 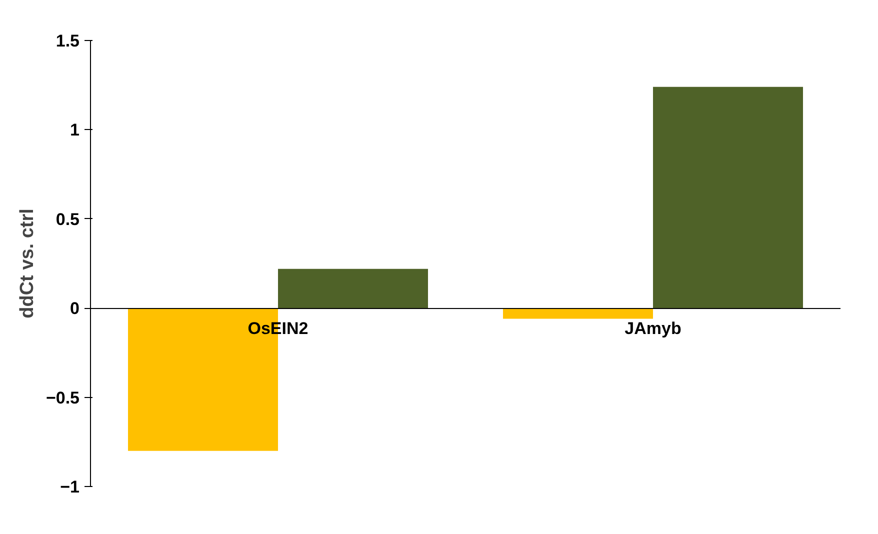 What do you see at coordinates (653, 328) in the screenshot?
I see `x-tick-label: JAmyb` at bounding box center [653, 328].